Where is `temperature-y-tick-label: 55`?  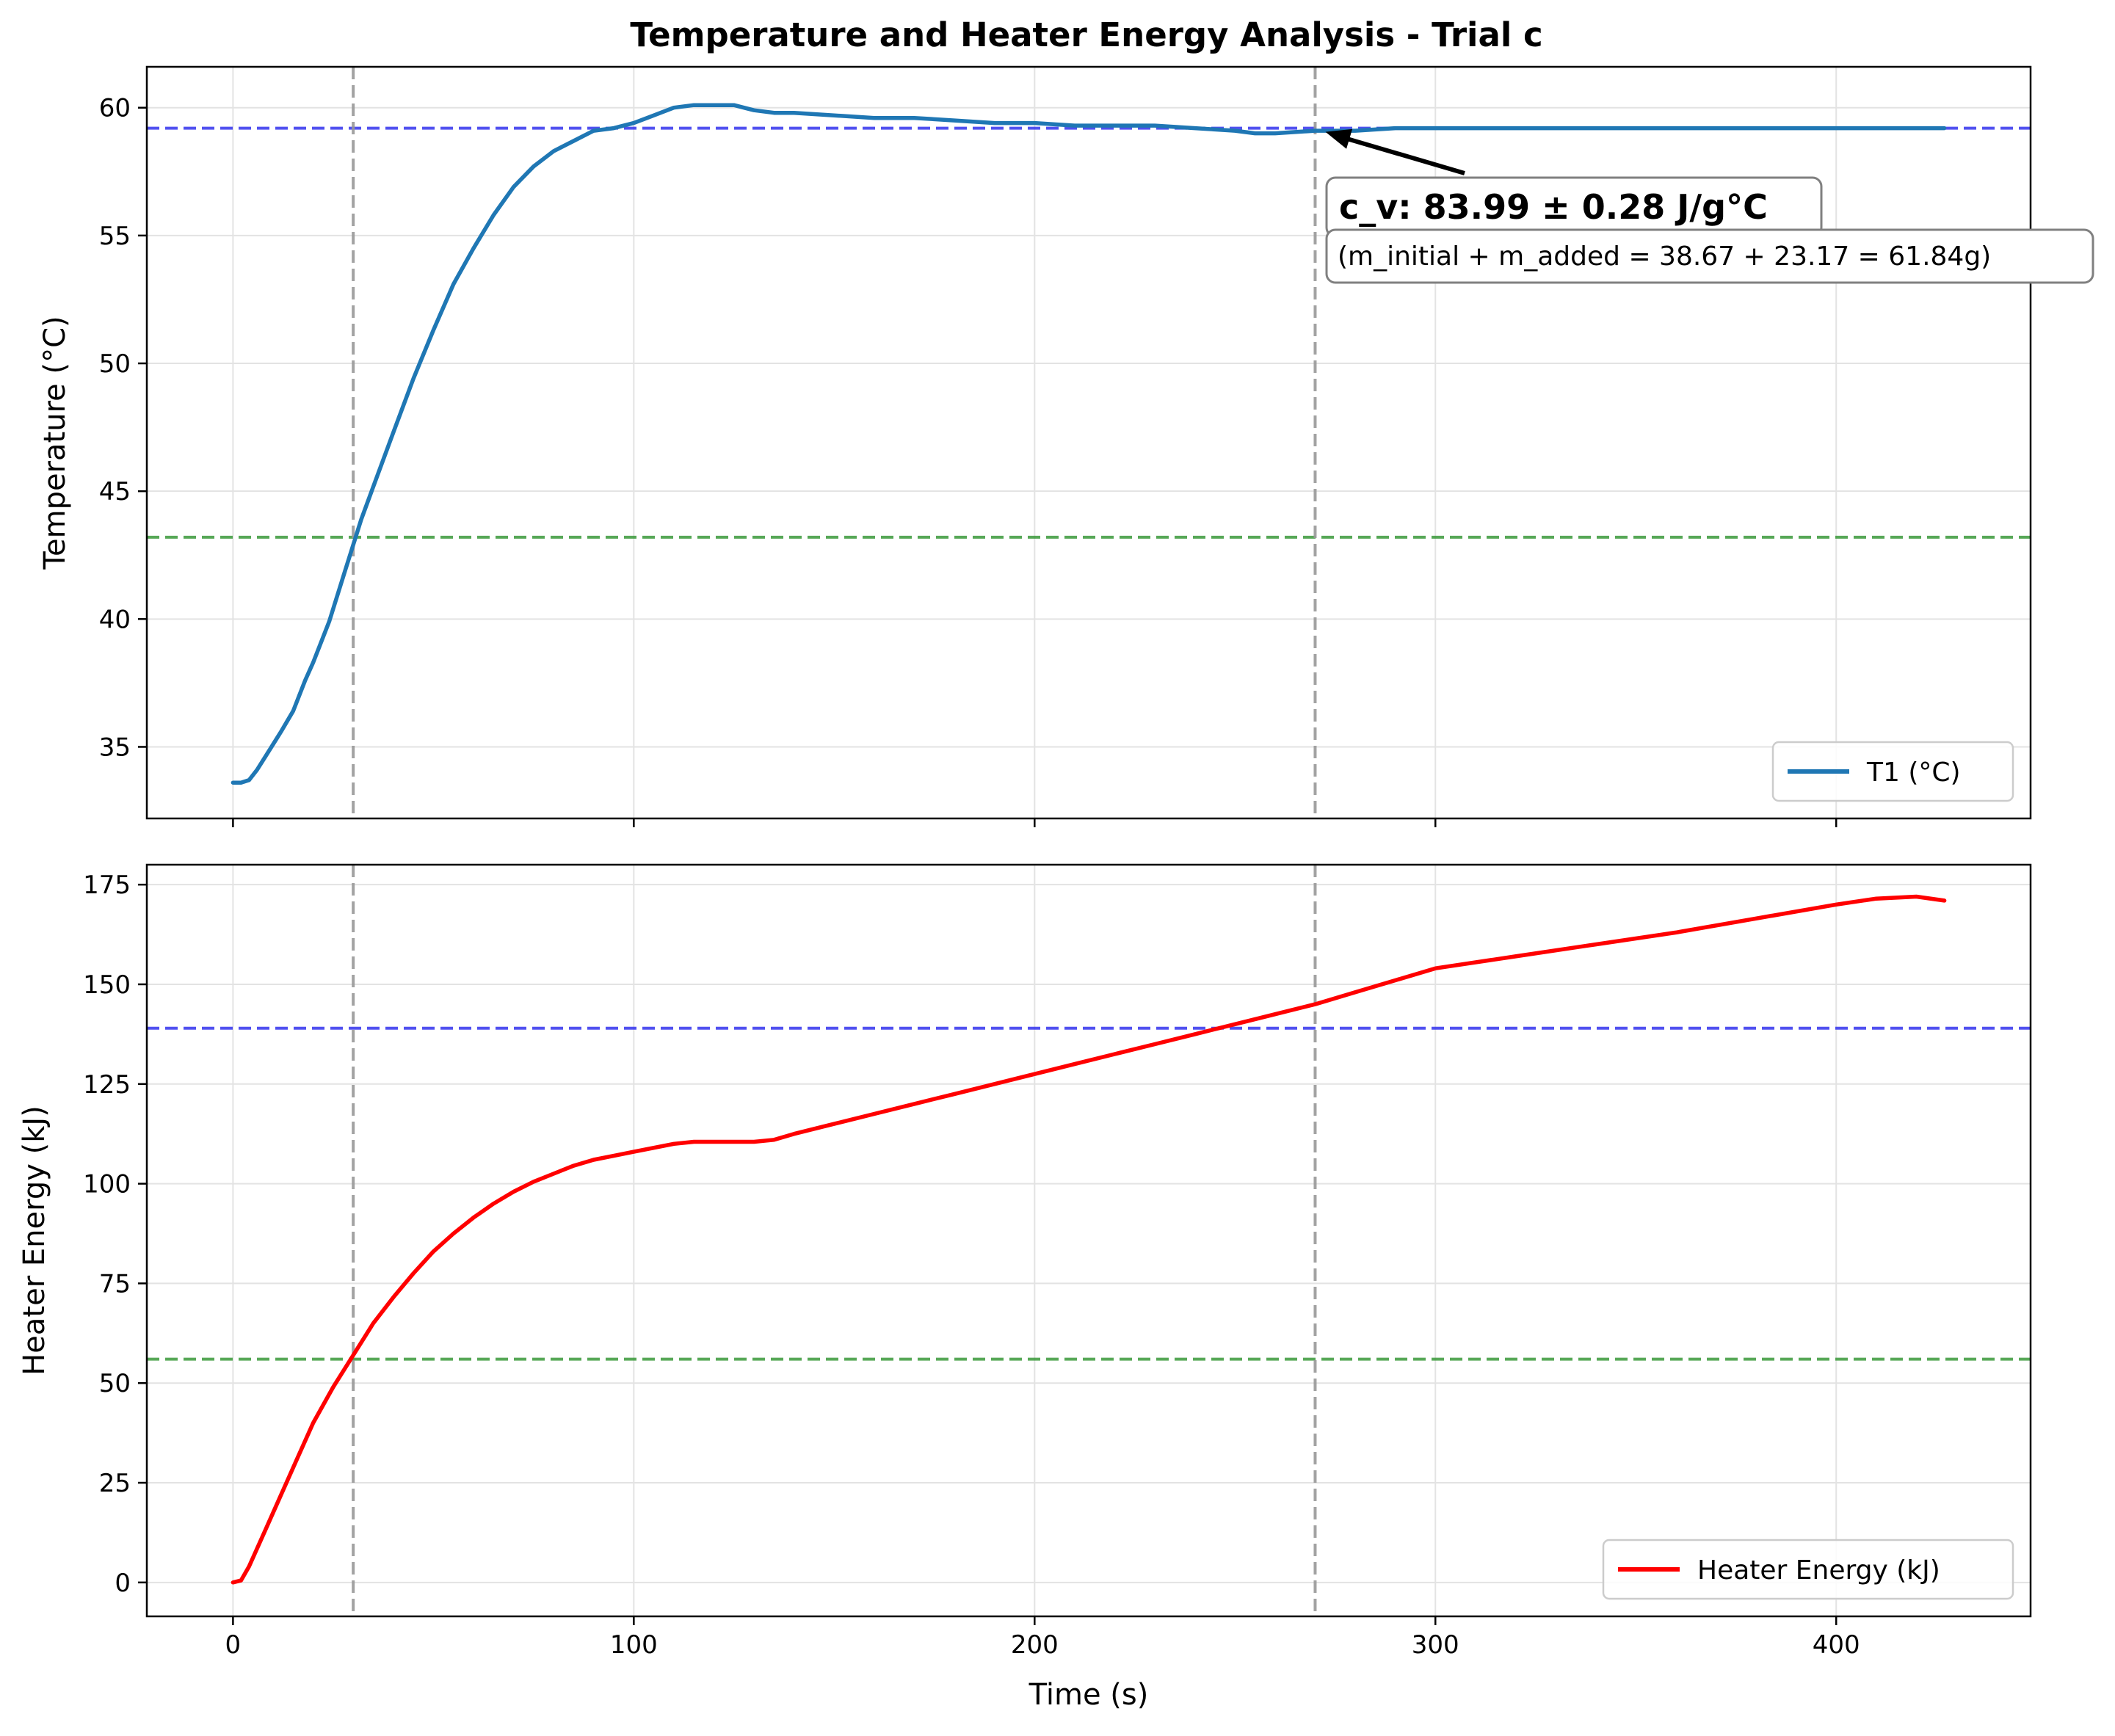
temperature-y-tick-label: 55 is located at coordinates (115, 236).